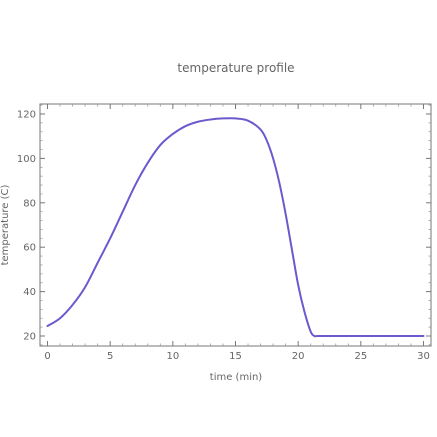 The image size is (437, 437). Describe the element at coordinates (29, 248) in the screenshot. I see `y-tick-label: 60` at that location.